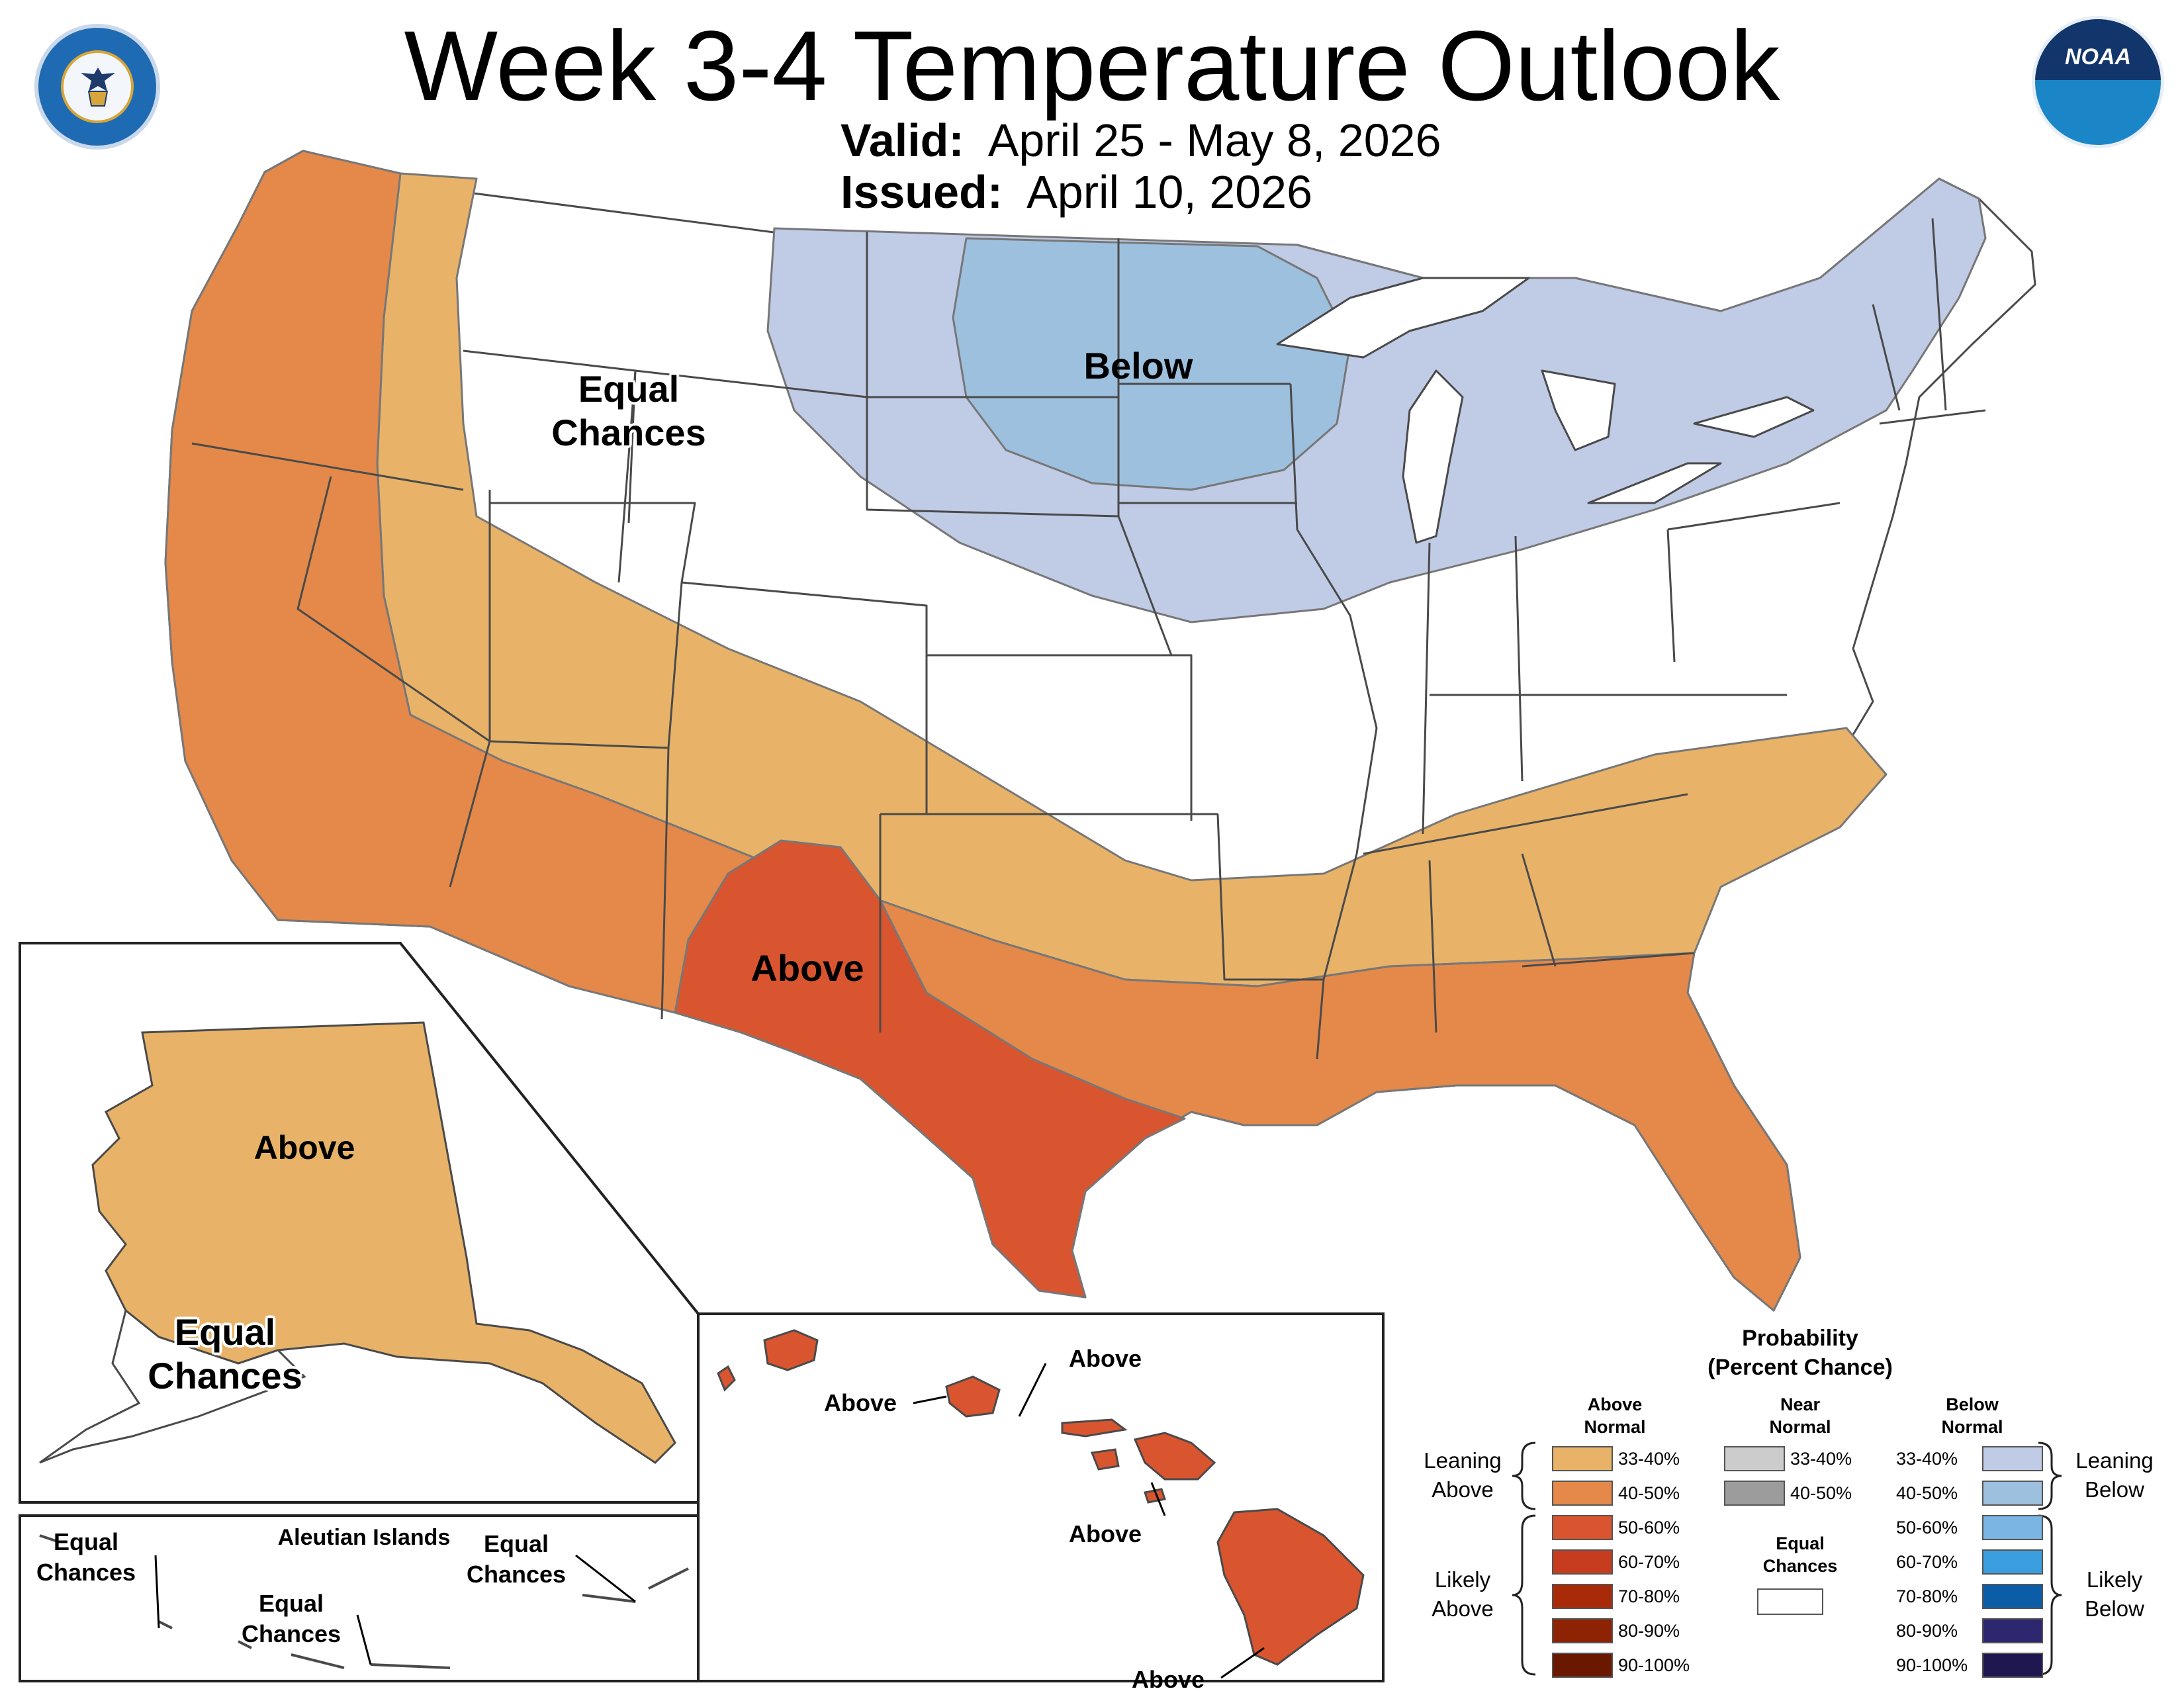 This screenshot has height=1695, width=2184. What do you see at coordinates (1649, 1596) in the screenshot?
I see `legend-above-range-label: 70-80%` at bounding box center [1649, 1596].